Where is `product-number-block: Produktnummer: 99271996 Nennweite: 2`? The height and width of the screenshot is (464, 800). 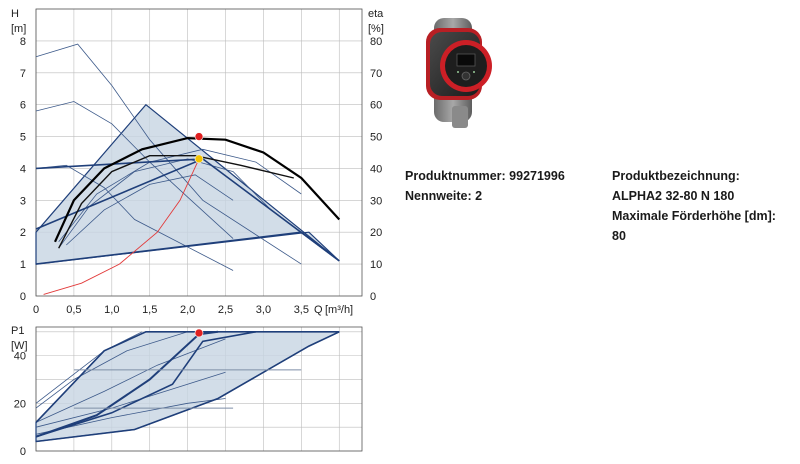 product-number-block: Produktnummer: 99271996 Nennweite: 2 is located at coordinates (485, 186).